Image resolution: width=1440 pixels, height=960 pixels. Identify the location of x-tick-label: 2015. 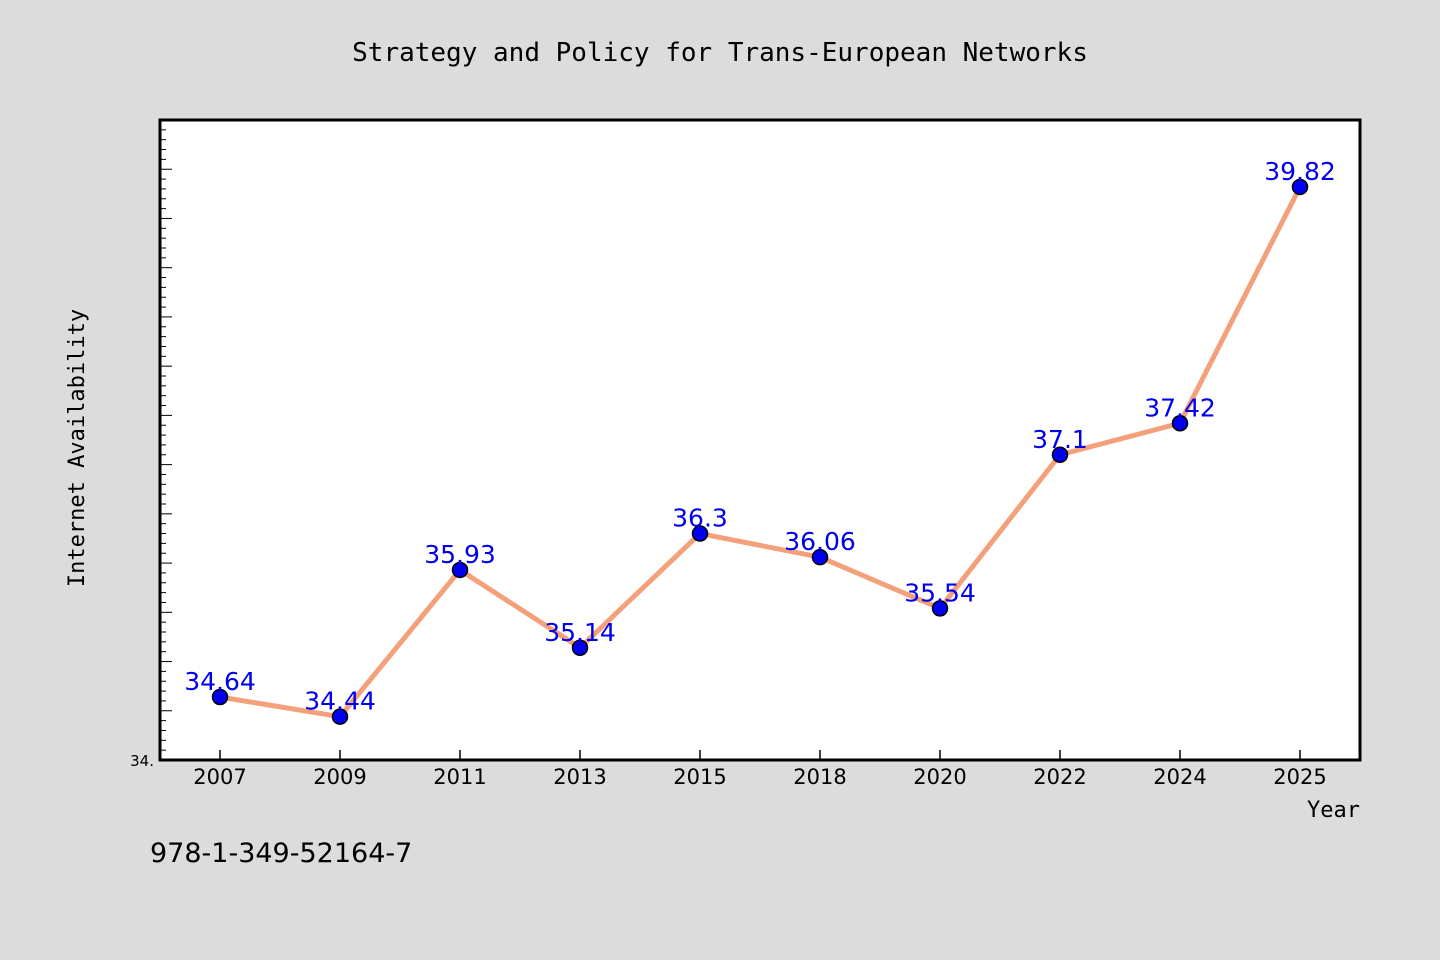
(699, 777).